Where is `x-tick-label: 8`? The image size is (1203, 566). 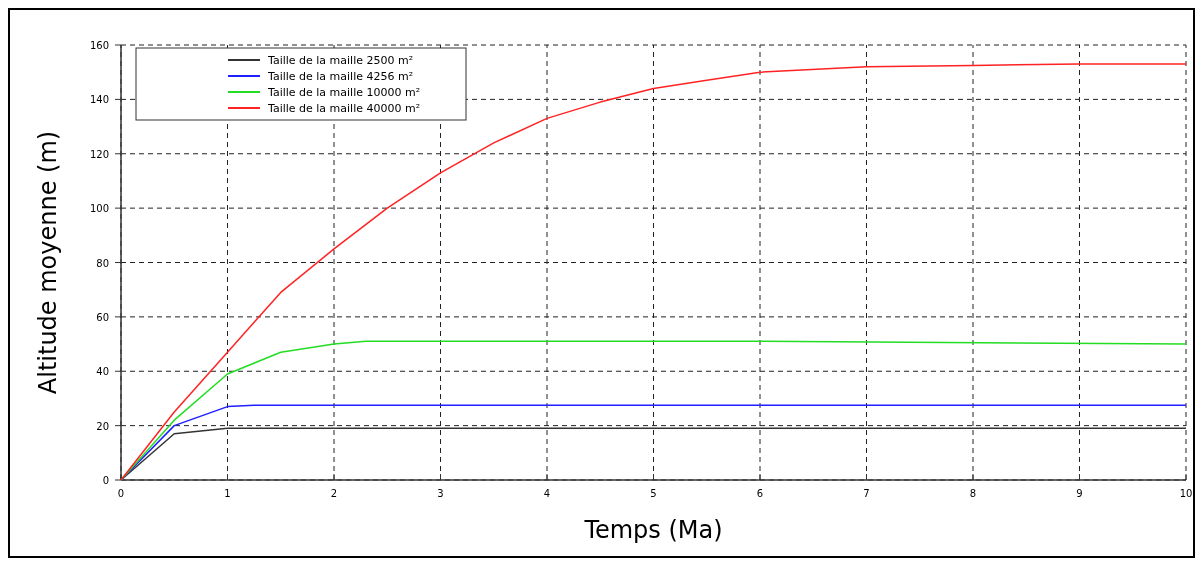 x-tick-label: 8 is located at coordinates (973, 493).